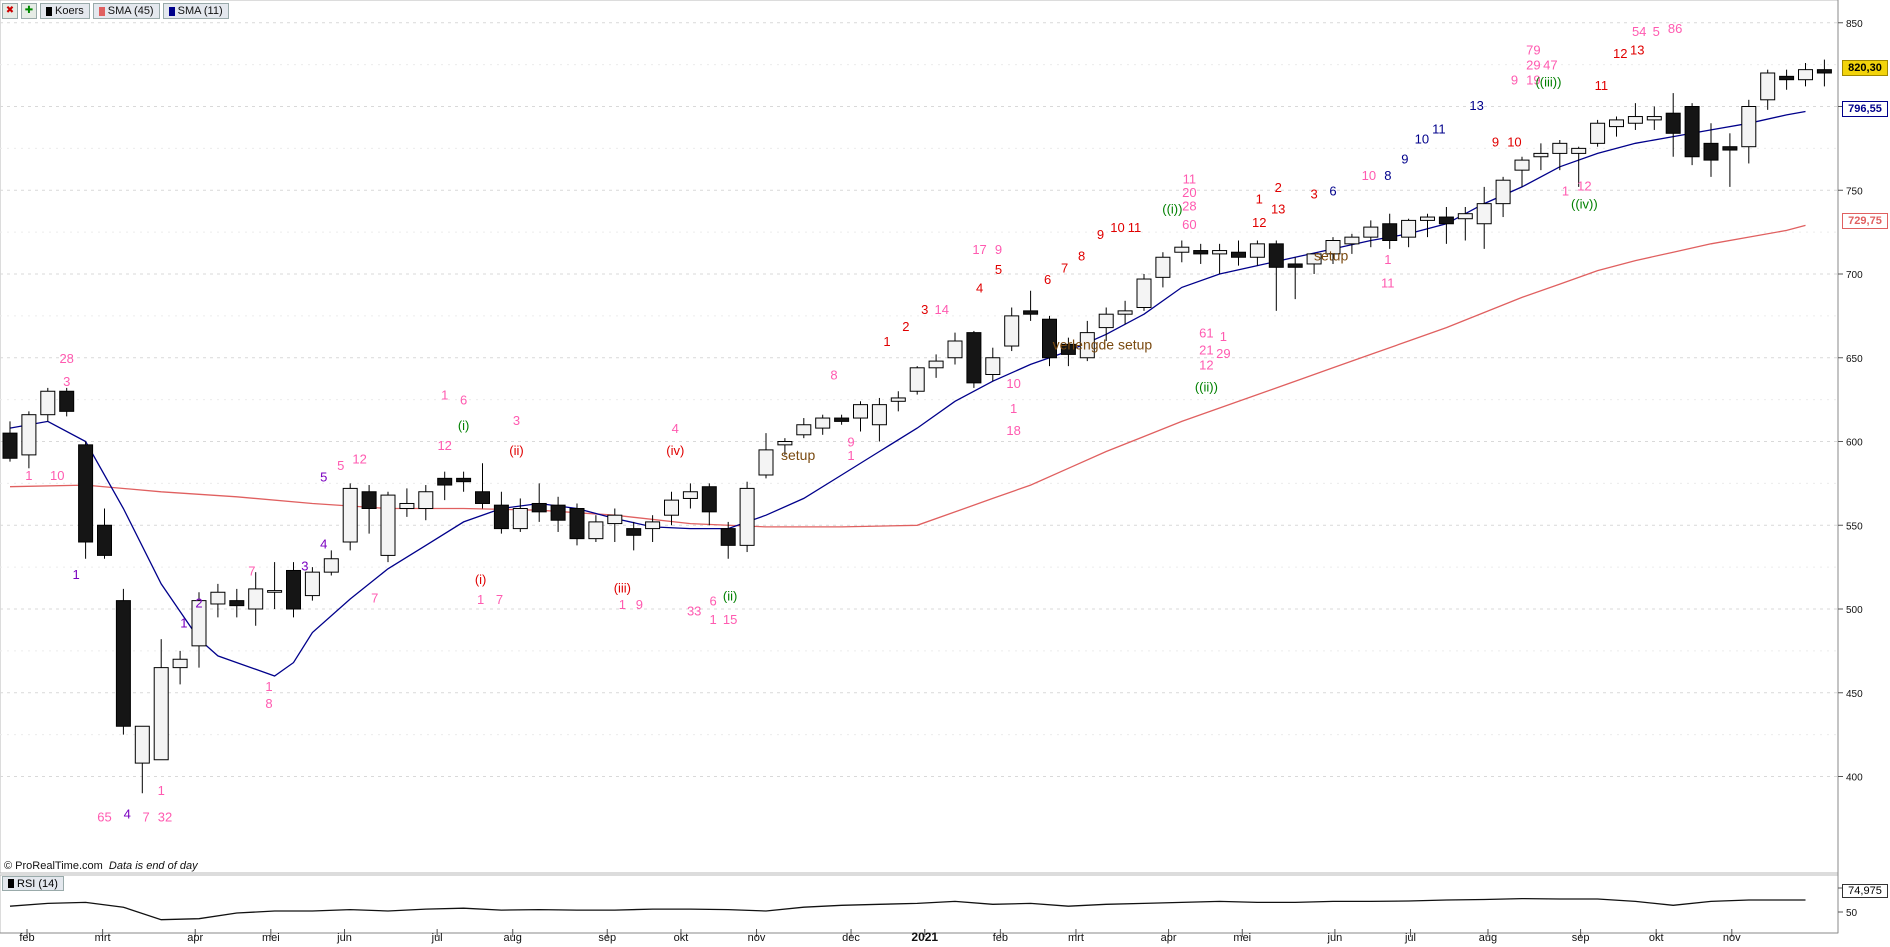  Describe the element at coordinates (1854, 778) in the screenshot. I see `y-tick-label: 400` at that location.